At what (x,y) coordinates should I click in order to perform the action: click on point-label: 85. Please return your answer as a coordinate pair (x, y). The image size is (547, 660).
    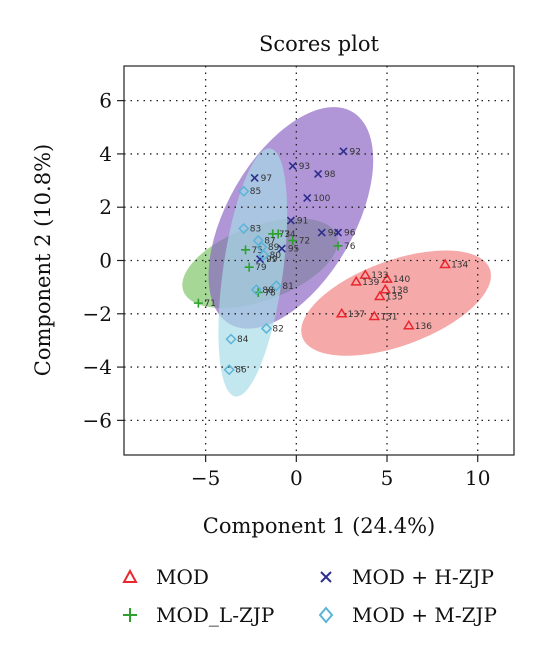
    Looking at the image, I should click on (255, 192).